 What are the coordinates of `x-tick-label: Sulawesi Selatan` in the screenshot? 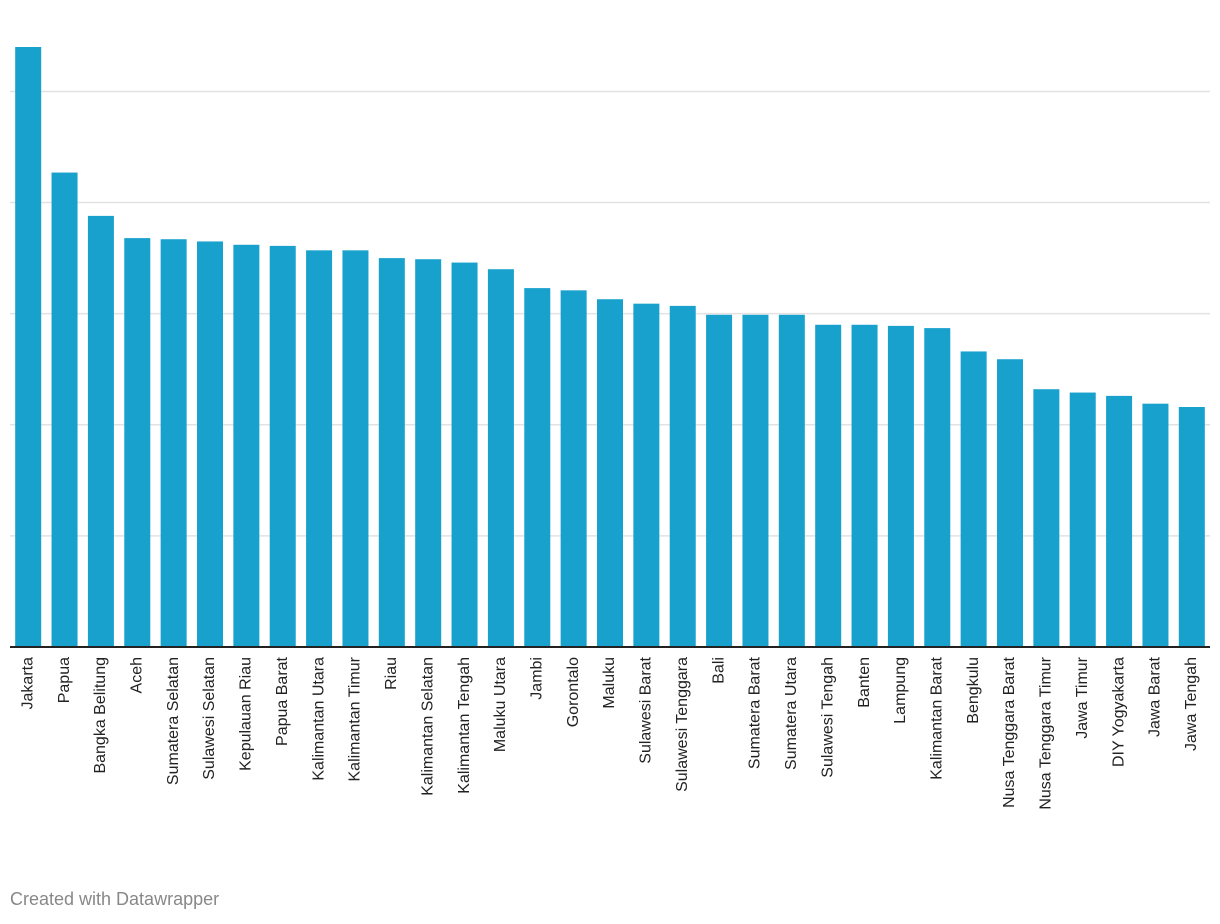 It's located at (209, 718).